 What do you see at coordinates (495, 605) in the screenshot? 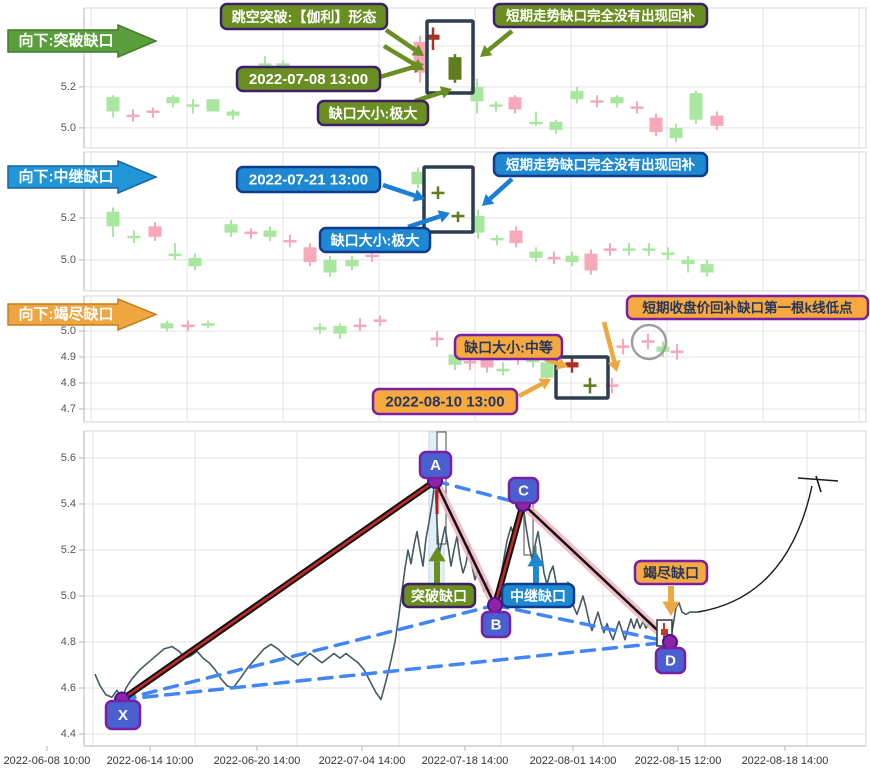
I see `keypoint-marker-B` at bounding box center [495, 605].